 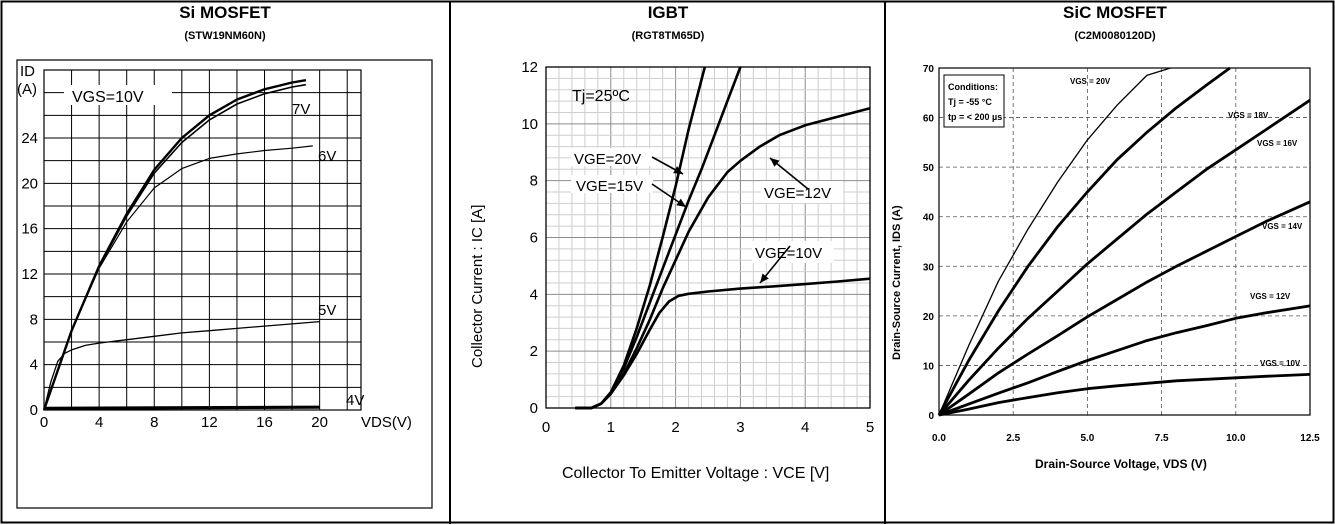 I want to click on y-tick-label: 24, so click(x=29, y=138).